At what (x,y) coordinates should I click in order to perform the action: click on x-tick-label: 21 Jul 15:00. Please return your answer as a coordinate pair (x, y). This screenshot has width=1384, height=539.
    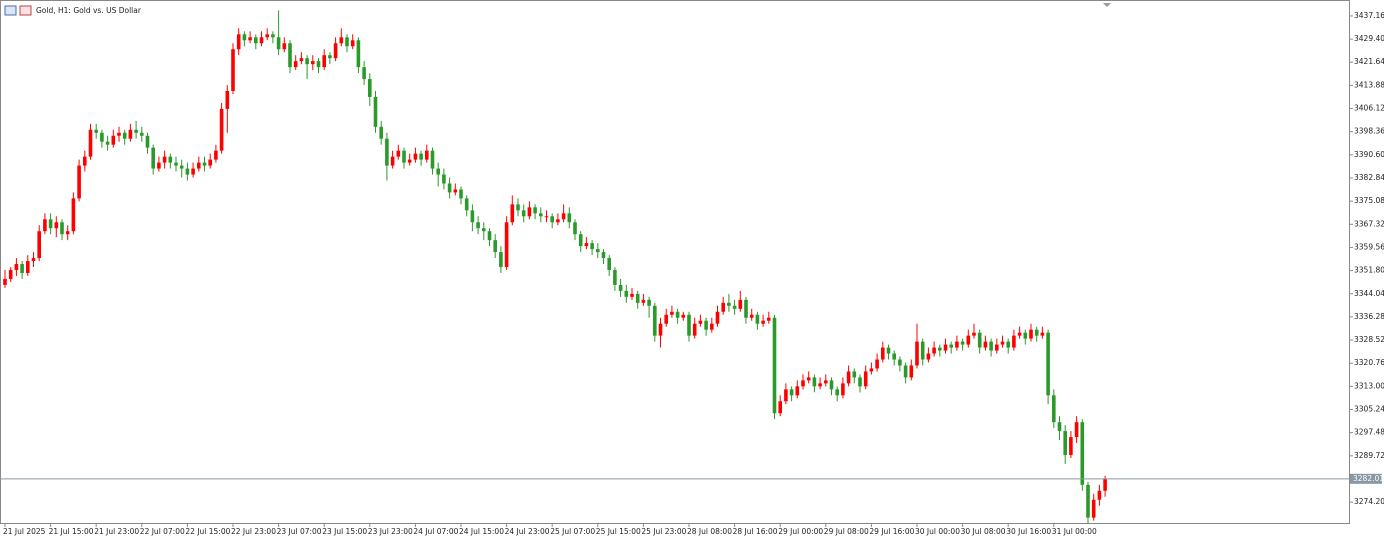
    Looking at the image, I should click on (71, 531).